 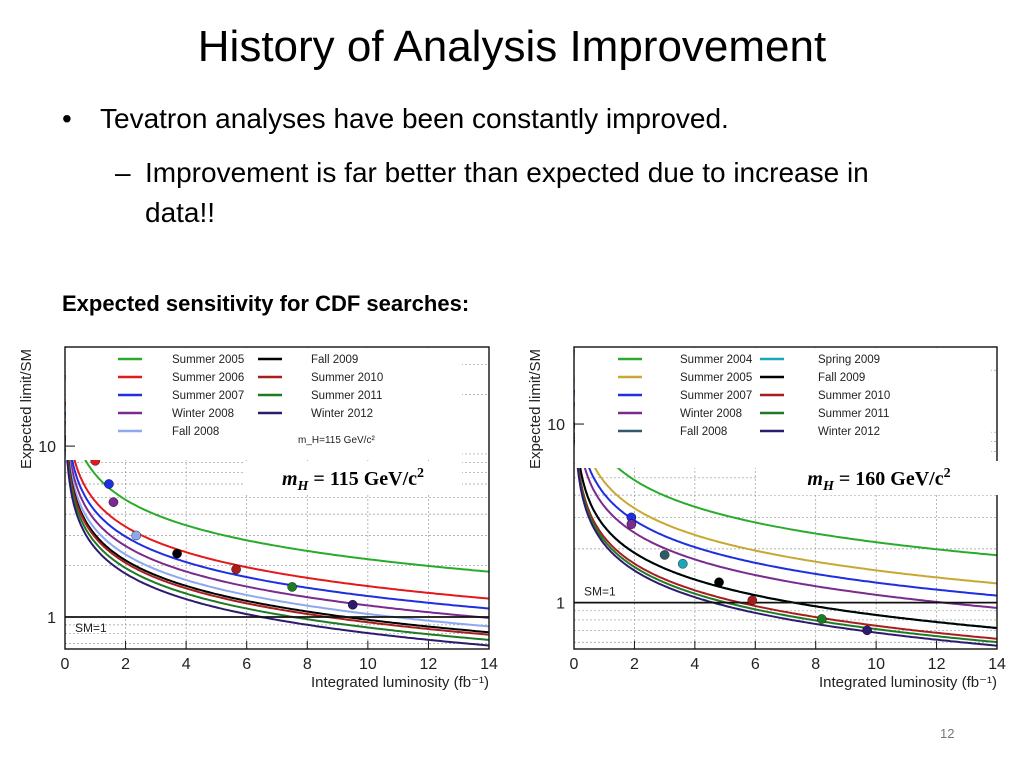 I want to click on chart-caption: Expected sensitivity for CDF searches:, so click(x=266, y=303).